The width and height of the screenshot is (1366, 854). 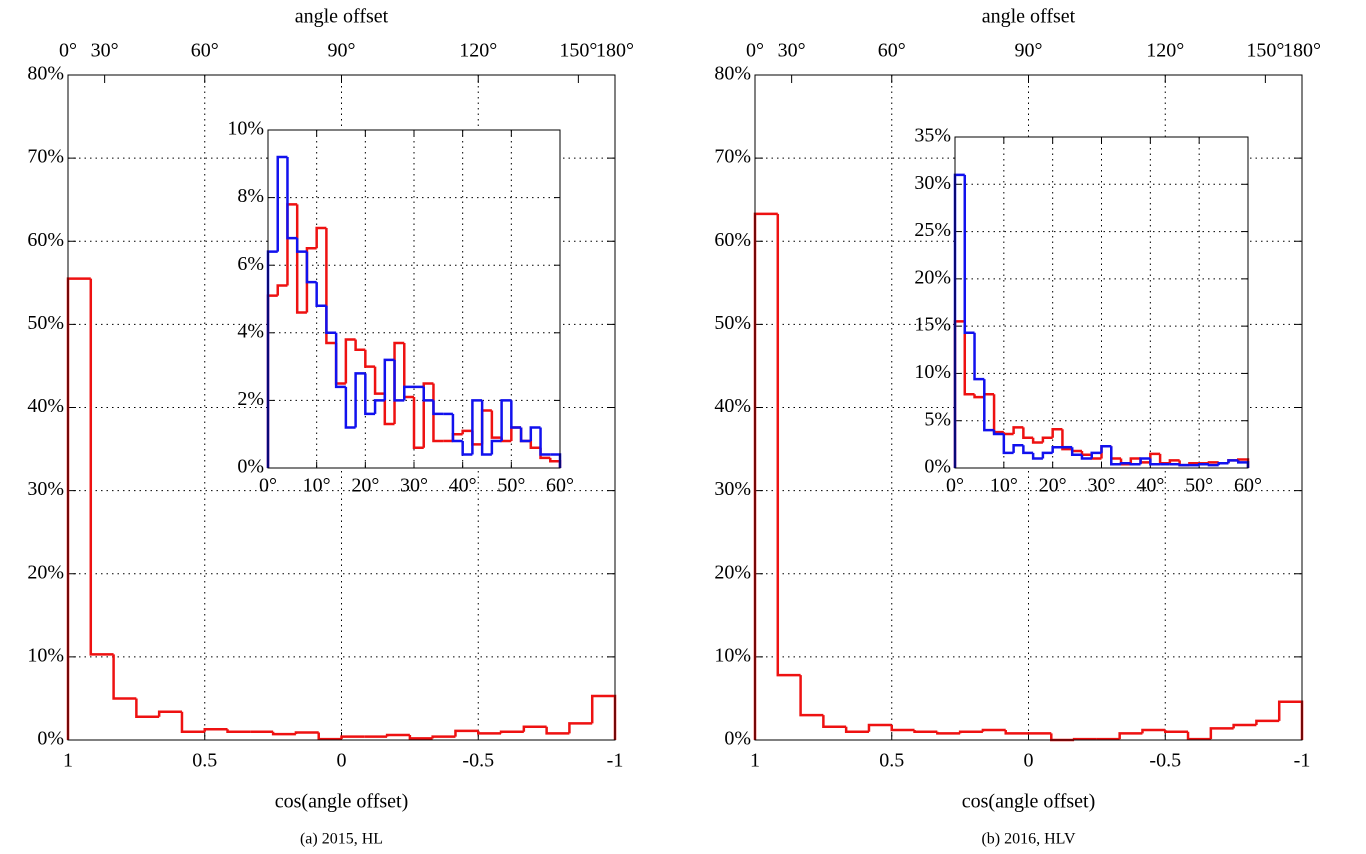 I want to click on x-axis-label: cos(angle offset), so click(x=1028, y=802).